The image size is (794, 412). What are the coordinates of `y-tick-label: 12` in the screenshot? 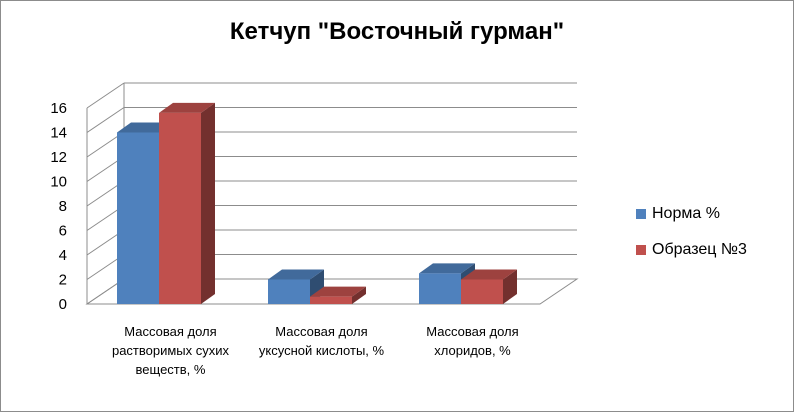 It's located at (58, 157).